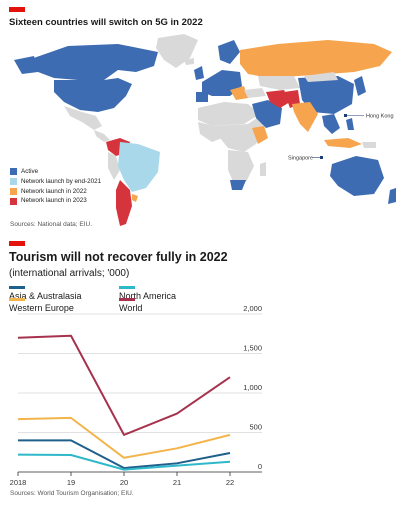 The image size is (416, 507). What do you see at coordinates (326, 95) in the screenshot?
I see `china` at bounding box center [326, 95].